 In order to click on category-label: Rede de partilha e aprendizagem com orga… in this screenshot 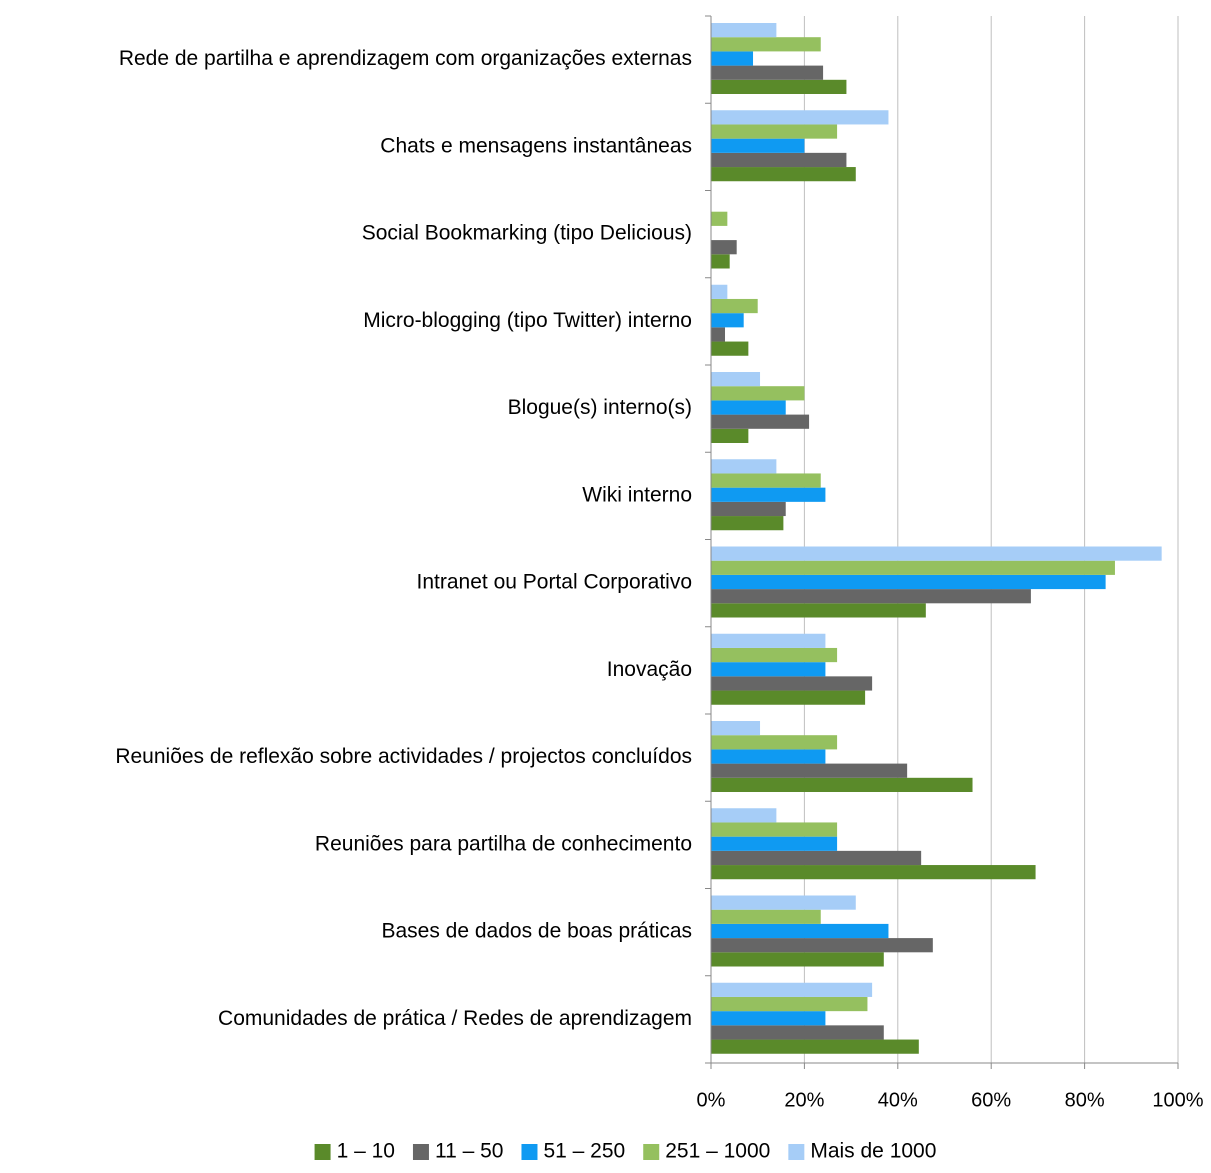, I will do `click(405, 58)`.